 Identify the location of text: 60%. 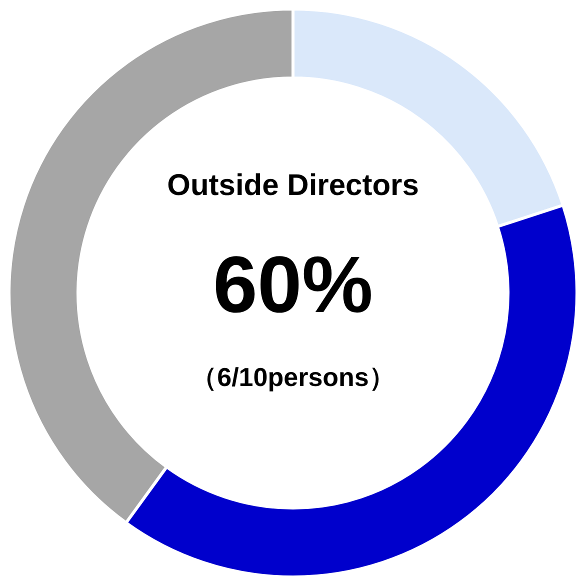
(293, 284).